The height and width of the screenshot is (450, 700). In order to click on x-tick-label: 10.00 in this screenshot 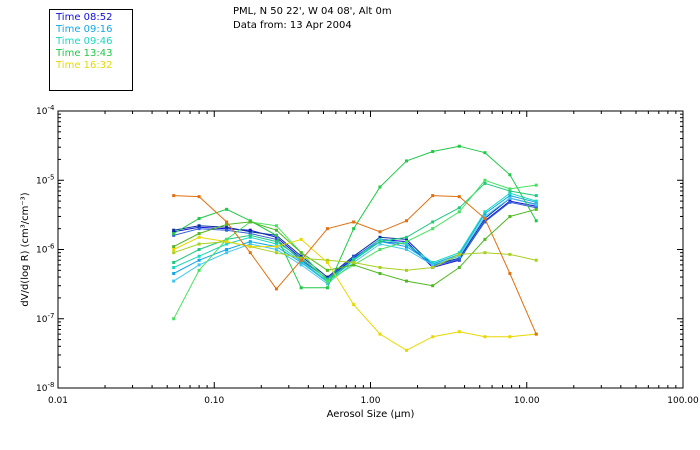, I will do `click(527, 401)`.